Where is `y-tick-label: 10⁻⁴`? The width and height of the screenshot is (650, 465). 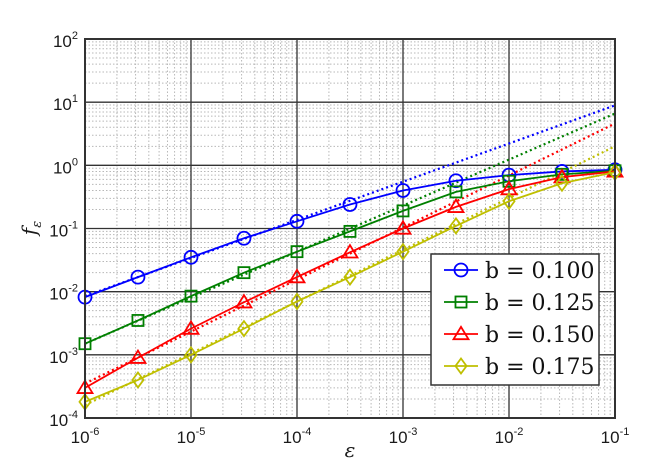
y-tick-label: 10⁻⁴ is located at coordinates (63, 419).